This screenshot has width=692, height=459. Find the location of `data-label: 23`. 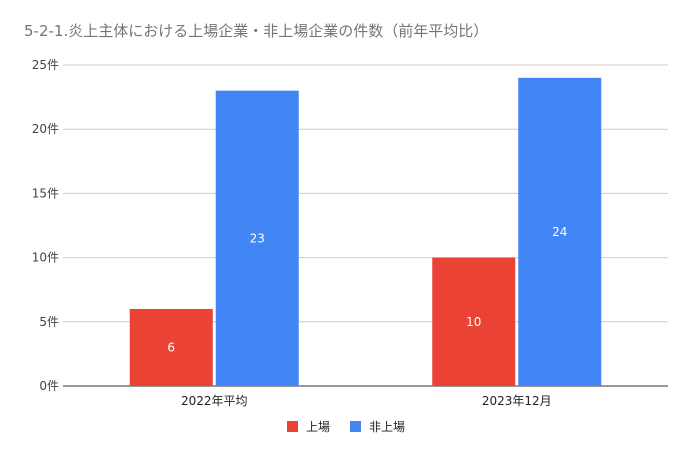

data-label: 23 is located at coordinates (257, 238).